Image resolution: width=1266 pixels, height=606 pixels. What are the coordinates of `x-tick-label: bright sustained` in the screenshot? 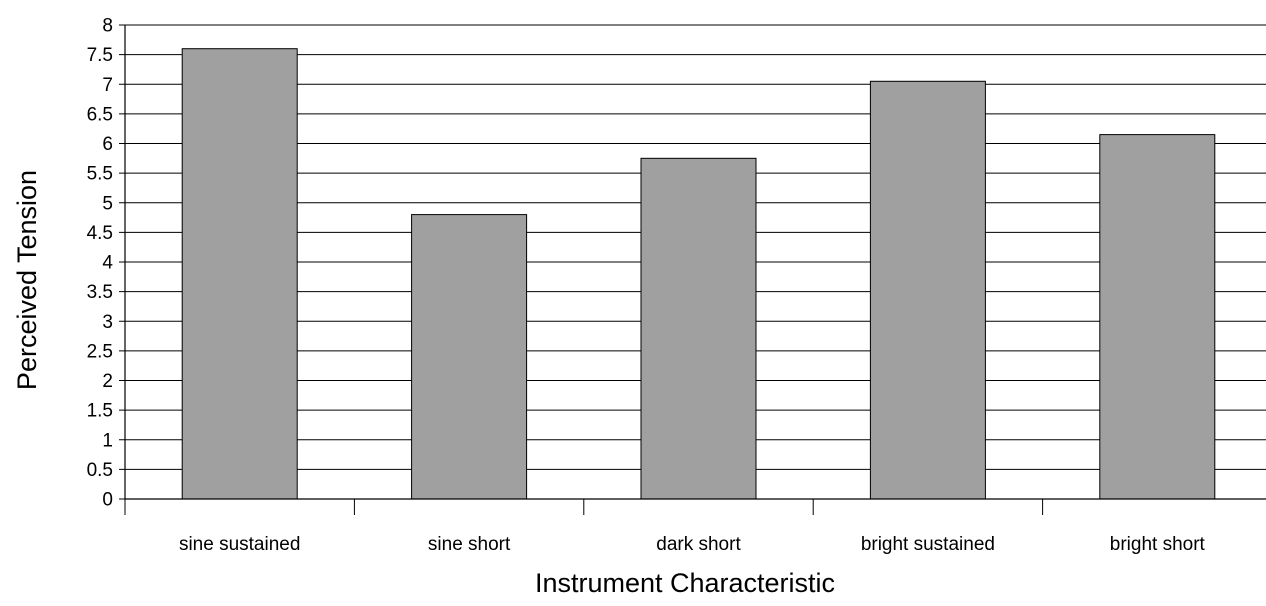 It's located at (928, 544).